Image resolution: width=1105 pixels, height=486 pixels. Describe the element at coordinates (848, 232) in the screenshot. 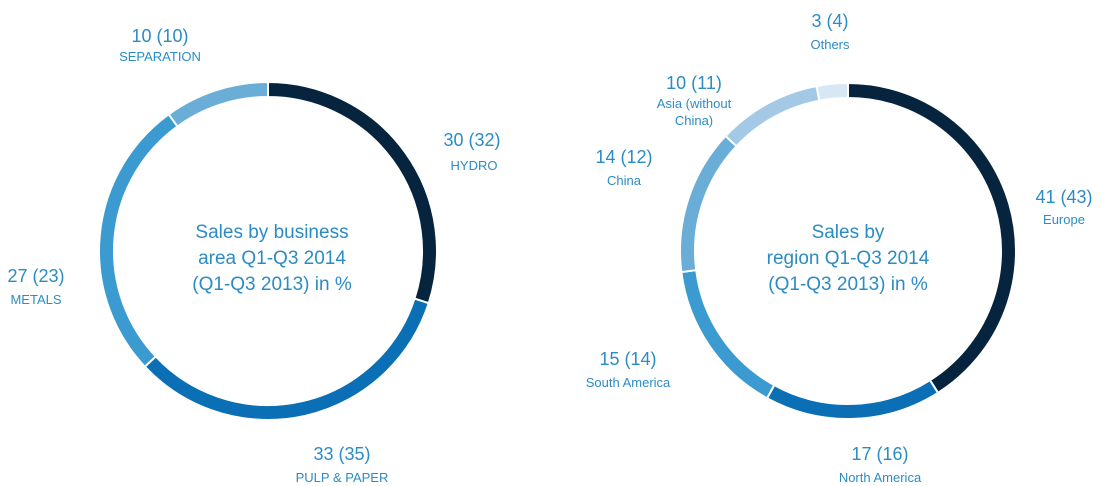

I see `center-label-line-1: Sales by` at that location.